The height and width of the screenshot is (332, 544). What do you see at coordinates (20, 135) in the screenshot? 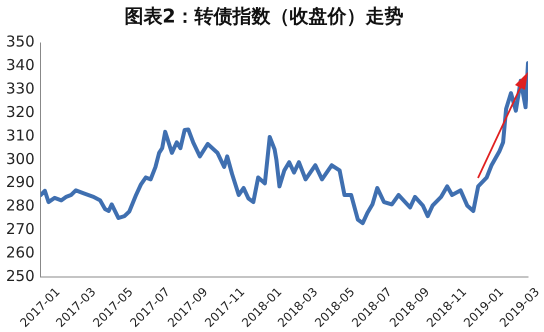
I see `y-tick-label: 310` at bounding box center [20, 135].